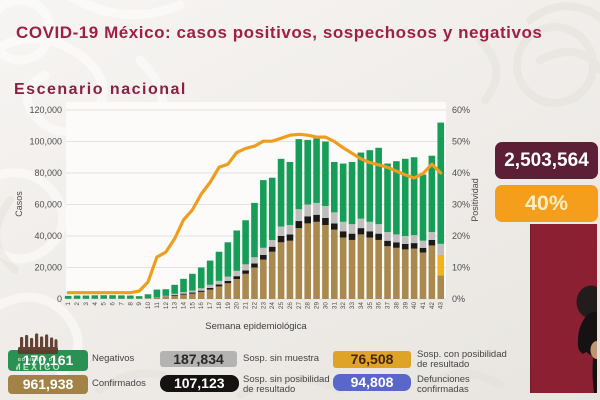 This screenshot has width=600, height=400. I want to click on svg-text: 40, so click(414, 306).